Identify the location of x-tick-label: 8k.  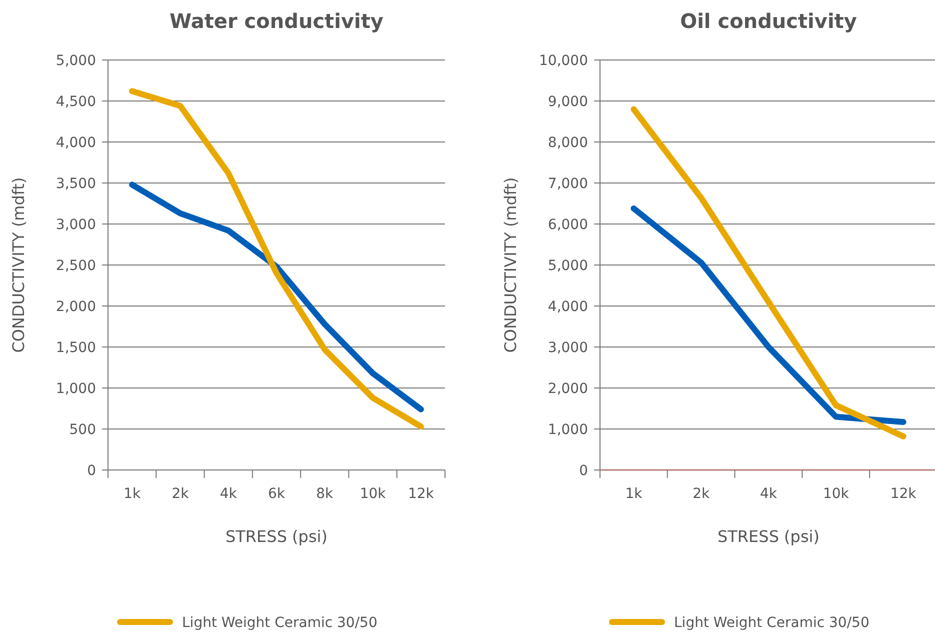
(325, 494).